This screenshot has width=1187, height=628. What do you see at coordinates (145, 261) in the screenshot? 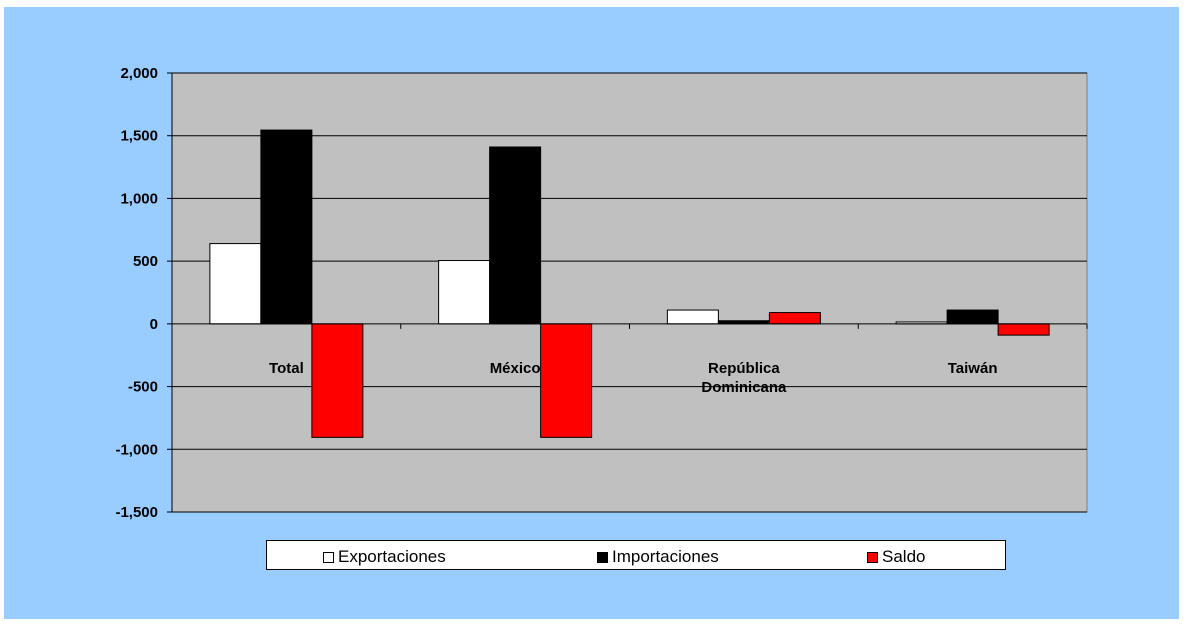
I see `y-tick-label: 500` at bounding box center [145, 261].